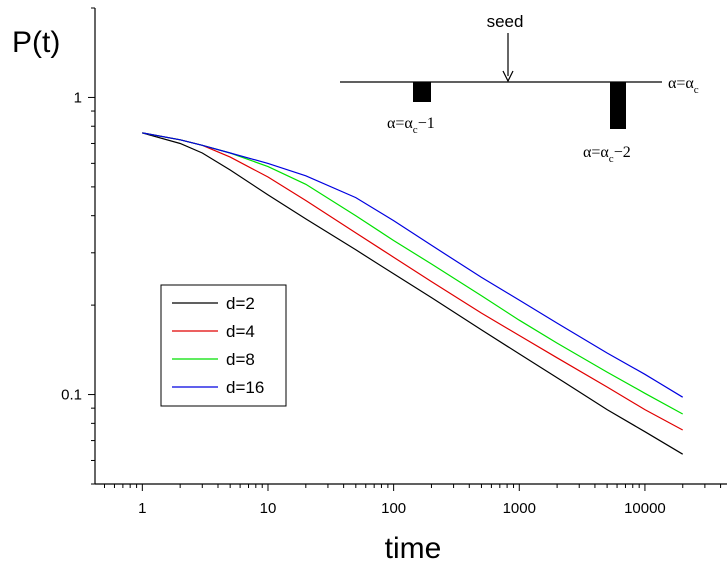 The height and width of the screenshot is (563, 727). I want to click on y-tick-label: 1, so click(78, 97).